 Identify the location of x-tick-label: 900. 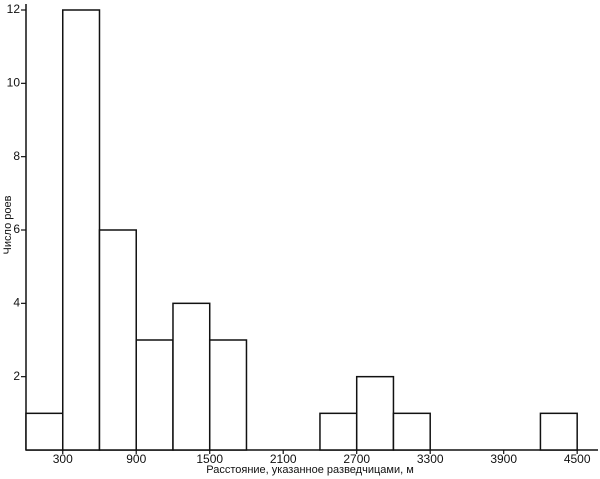
(136, 459).